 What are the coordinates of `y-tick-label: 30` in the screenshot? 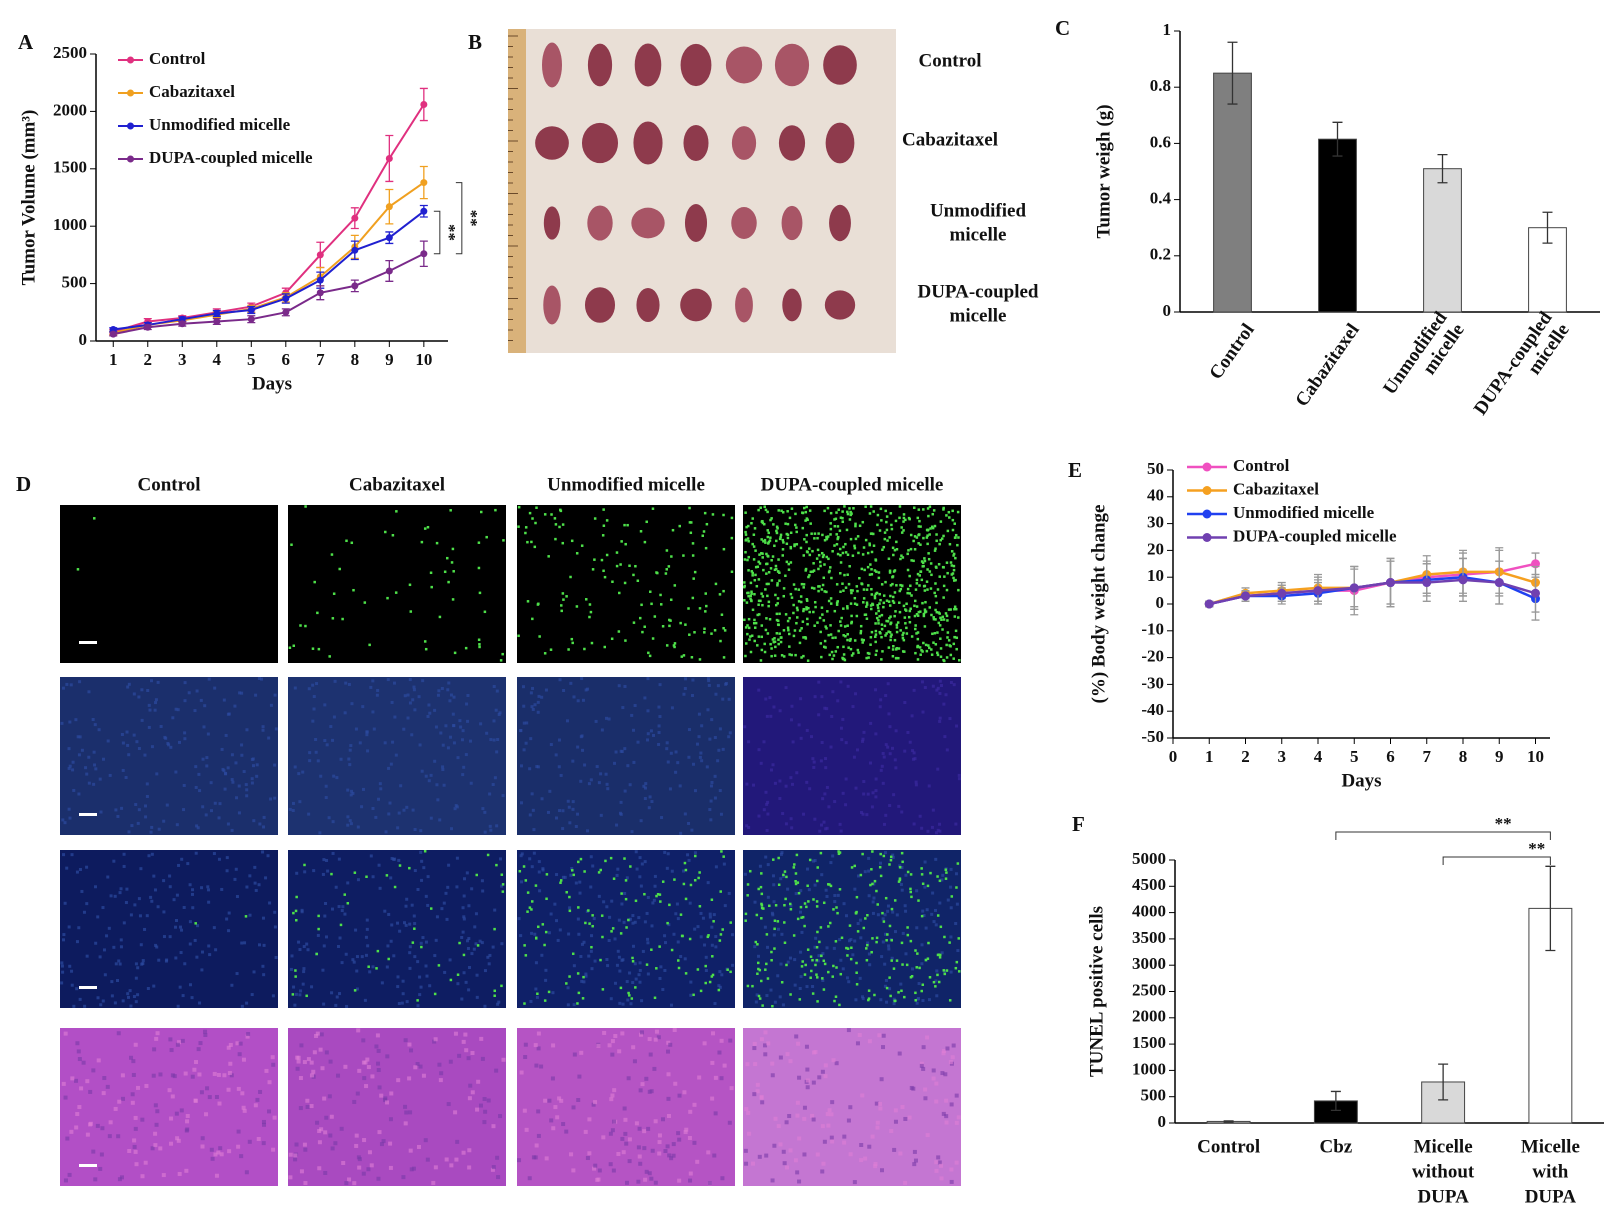 It's located at (1155, 522).